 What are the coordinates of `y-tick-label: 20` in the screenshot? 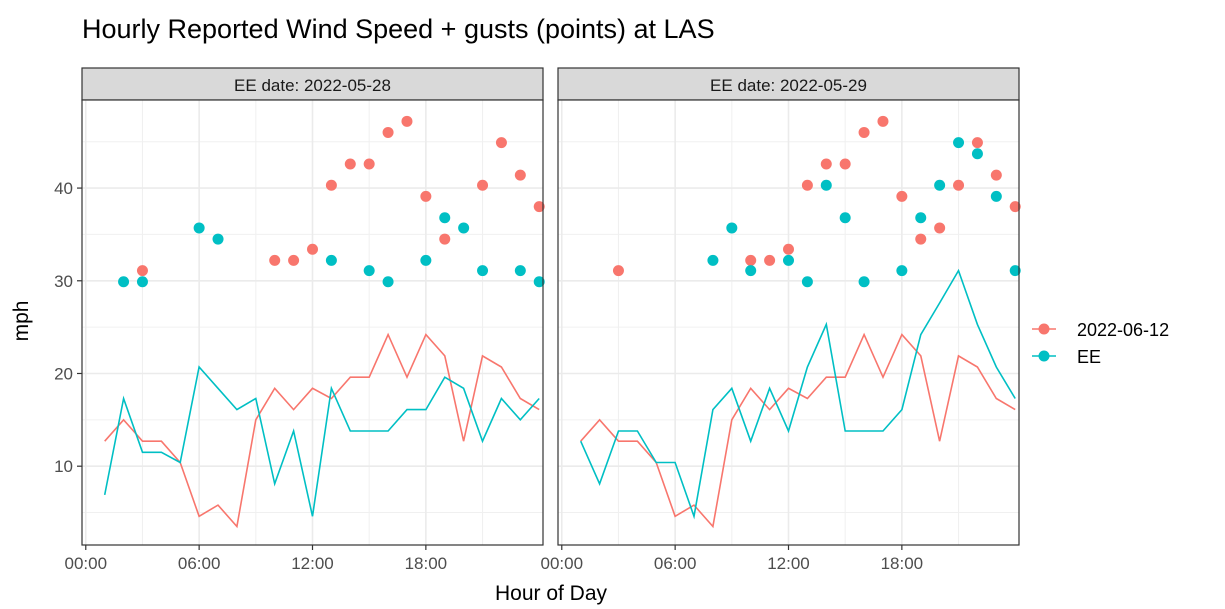 It's located at (63, 373).